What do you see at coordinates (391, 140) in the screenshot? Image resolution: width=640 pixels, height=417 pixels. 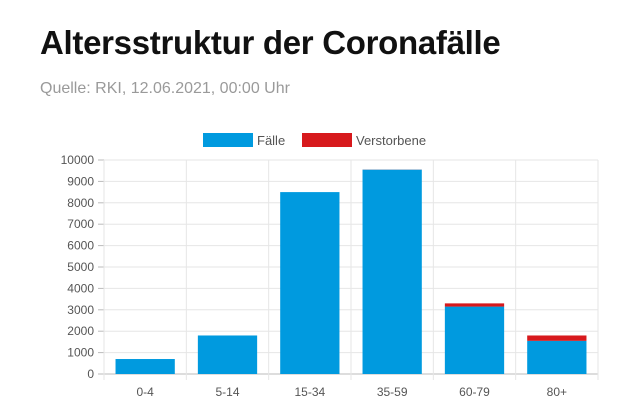 I see `legend-label-verstorbene: Verstorbene` at bounding box center [391, 140].